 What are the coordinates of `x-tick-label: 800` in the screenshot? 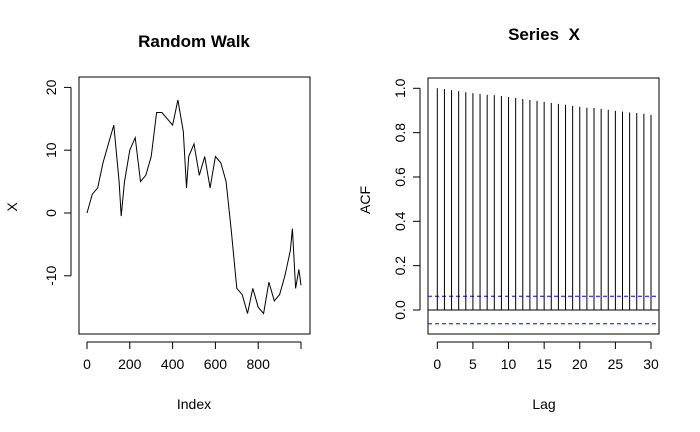 It's located at (259, 364).